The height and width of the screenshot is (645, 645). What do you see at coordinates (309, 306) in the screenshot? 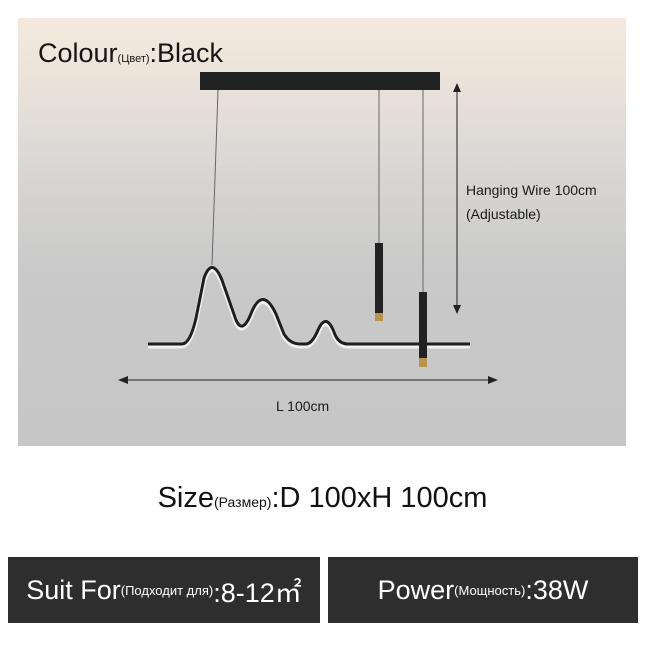
I see `wave-lamp` at bounding box center [309, 306].